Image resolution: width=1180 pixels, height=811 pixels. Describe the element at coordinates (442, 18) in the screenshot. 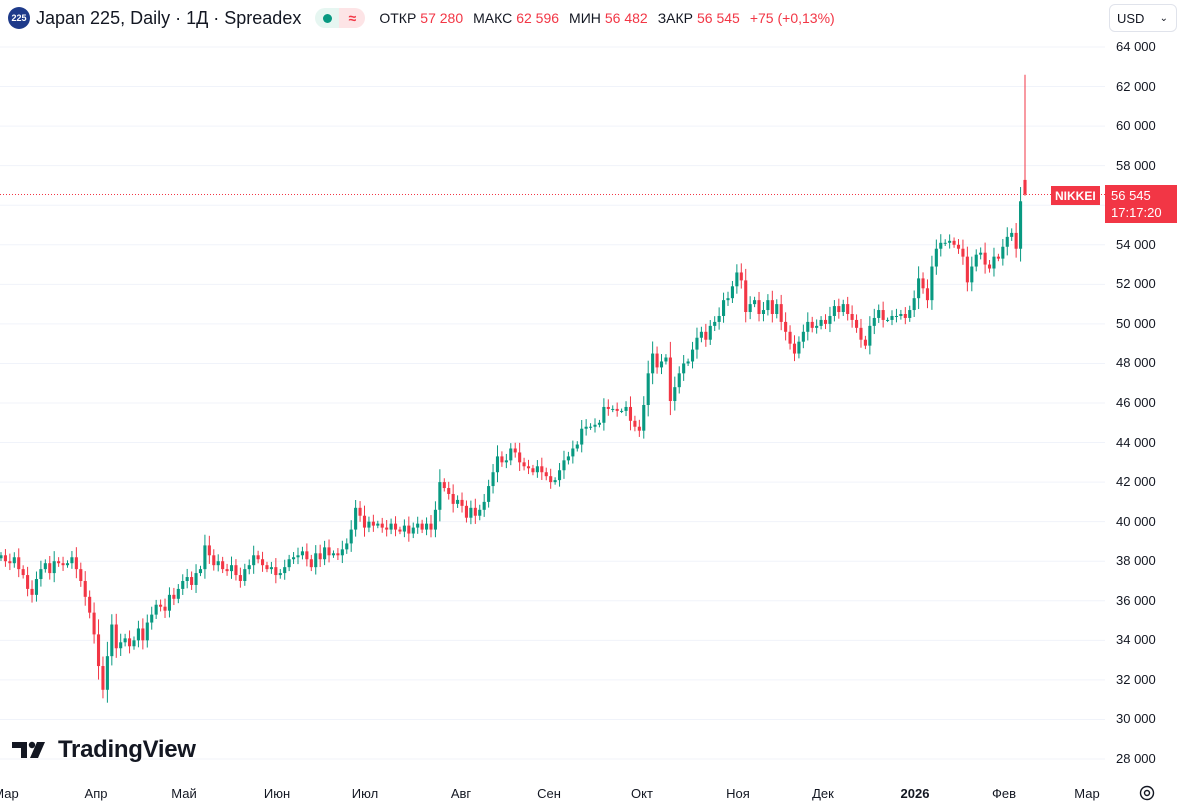

I see `ohlc-open-value: 57 280` at that location.